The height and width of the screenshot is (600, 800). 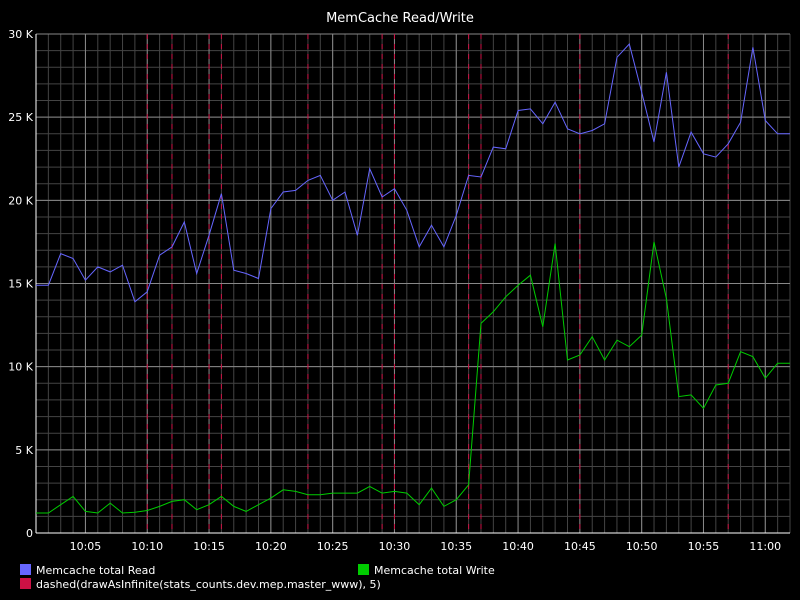 What do you see at coordinates (456, 546) in the screenshot?
I see `x-tick-label: 10:35` at bounding box center [456, 546].